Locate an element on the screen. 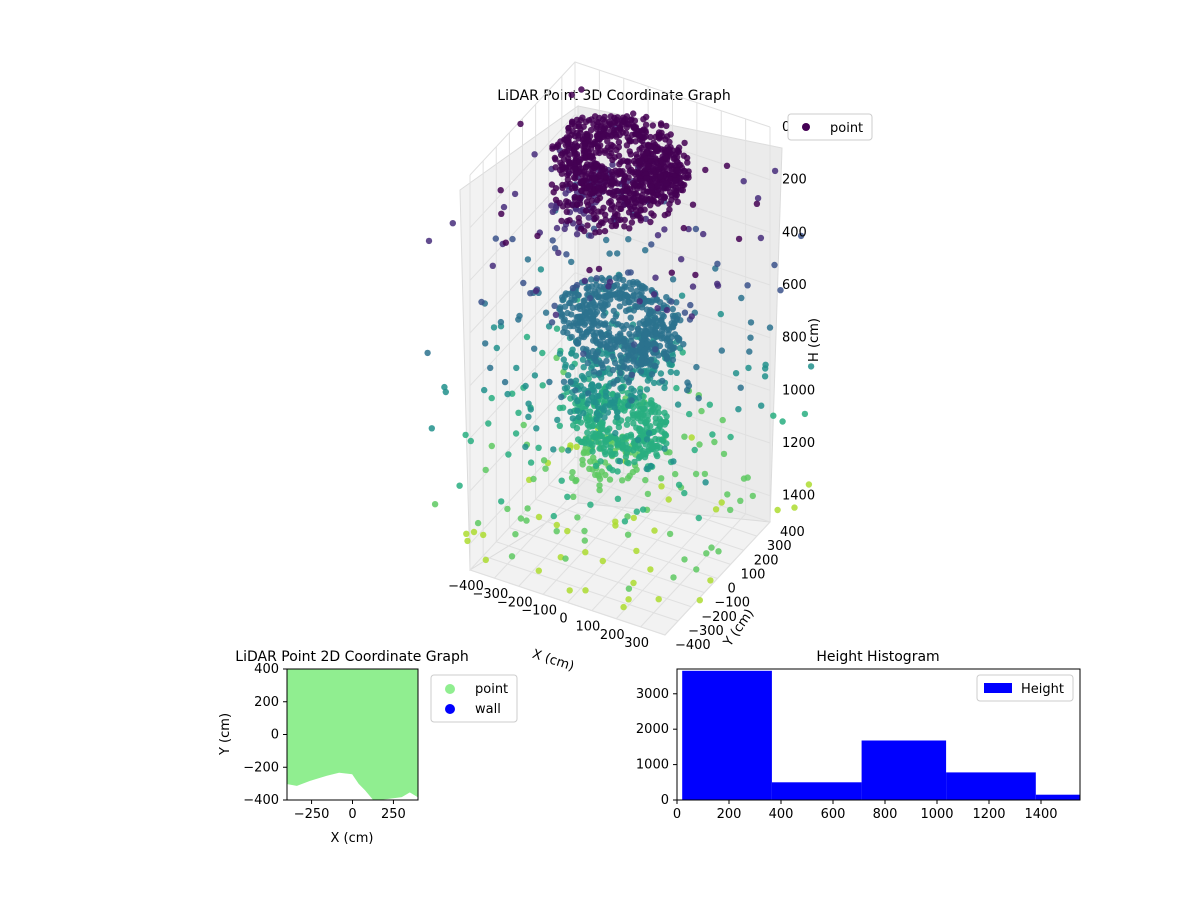  x-tick-label-hist: 1000 is located at coordinates (936, 814).